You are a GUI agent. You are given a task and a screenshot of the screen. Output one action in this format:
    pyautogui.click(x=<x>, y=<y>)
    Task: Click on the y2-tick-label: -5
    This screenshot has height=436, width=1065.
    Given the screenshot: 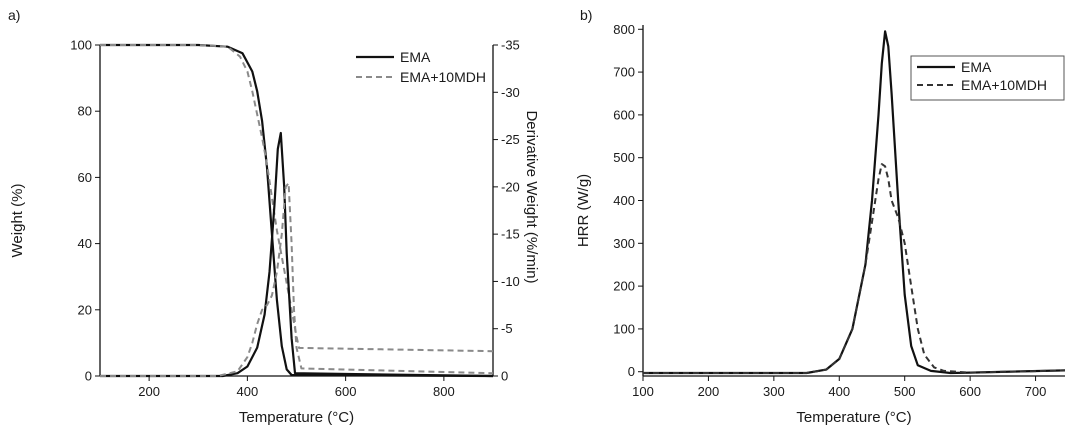 What is the action you would take?
    pyautogui.click(x=507, y=328)
    